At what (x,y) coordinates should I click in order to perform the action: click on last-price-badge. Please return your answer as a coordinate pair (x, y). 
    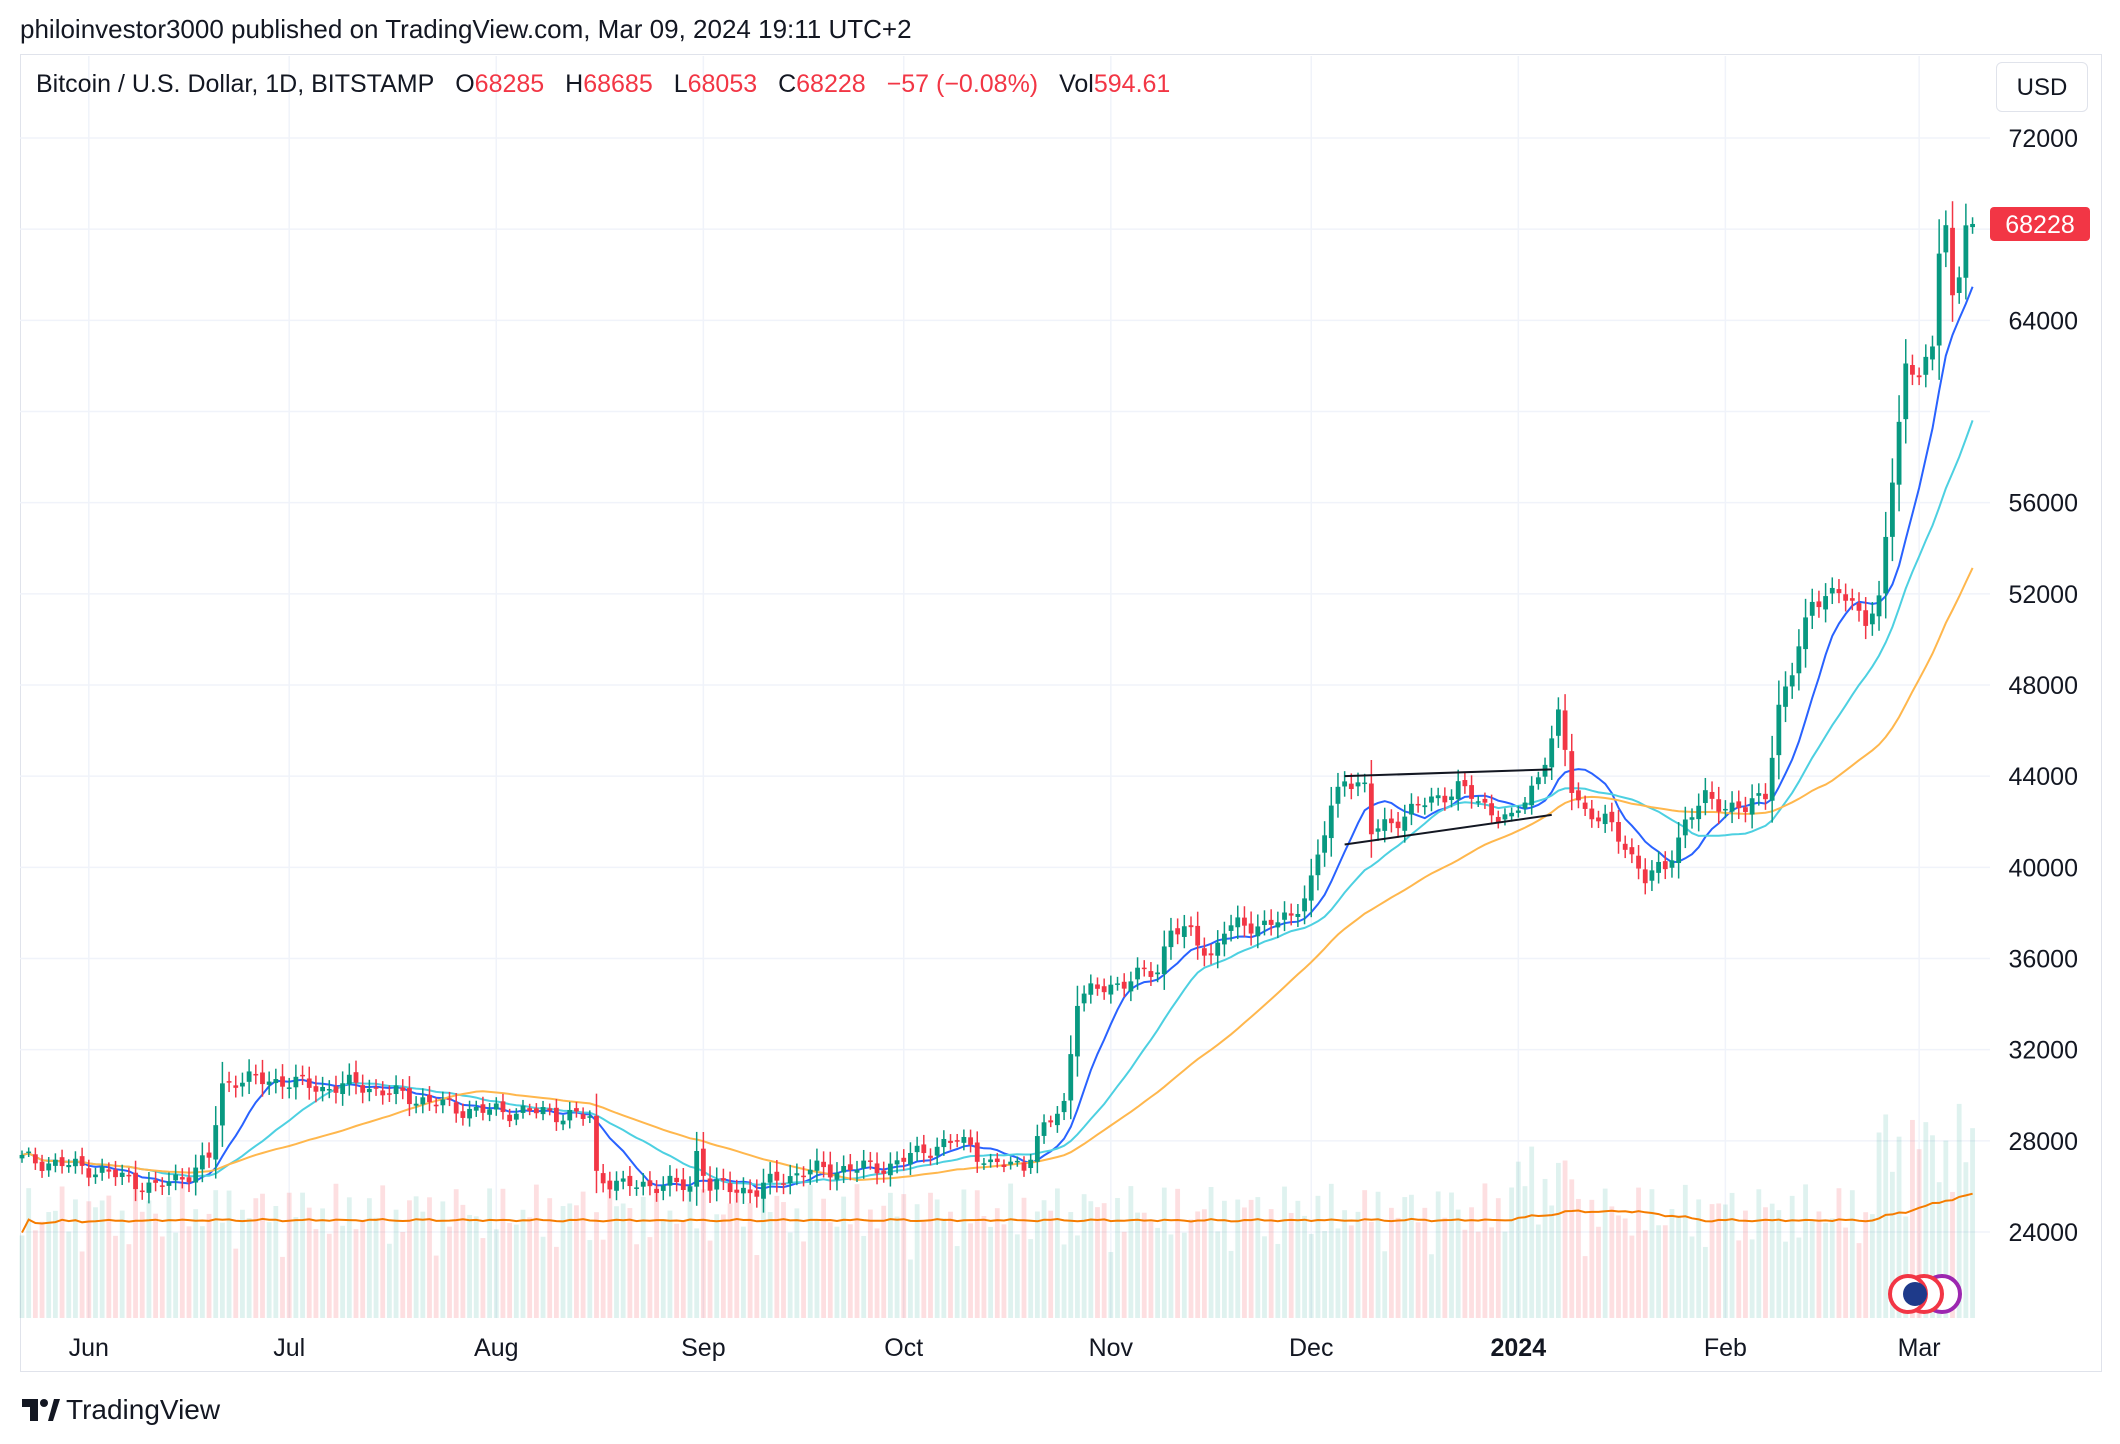
    Looking at the image, I should click on (2040, 223).